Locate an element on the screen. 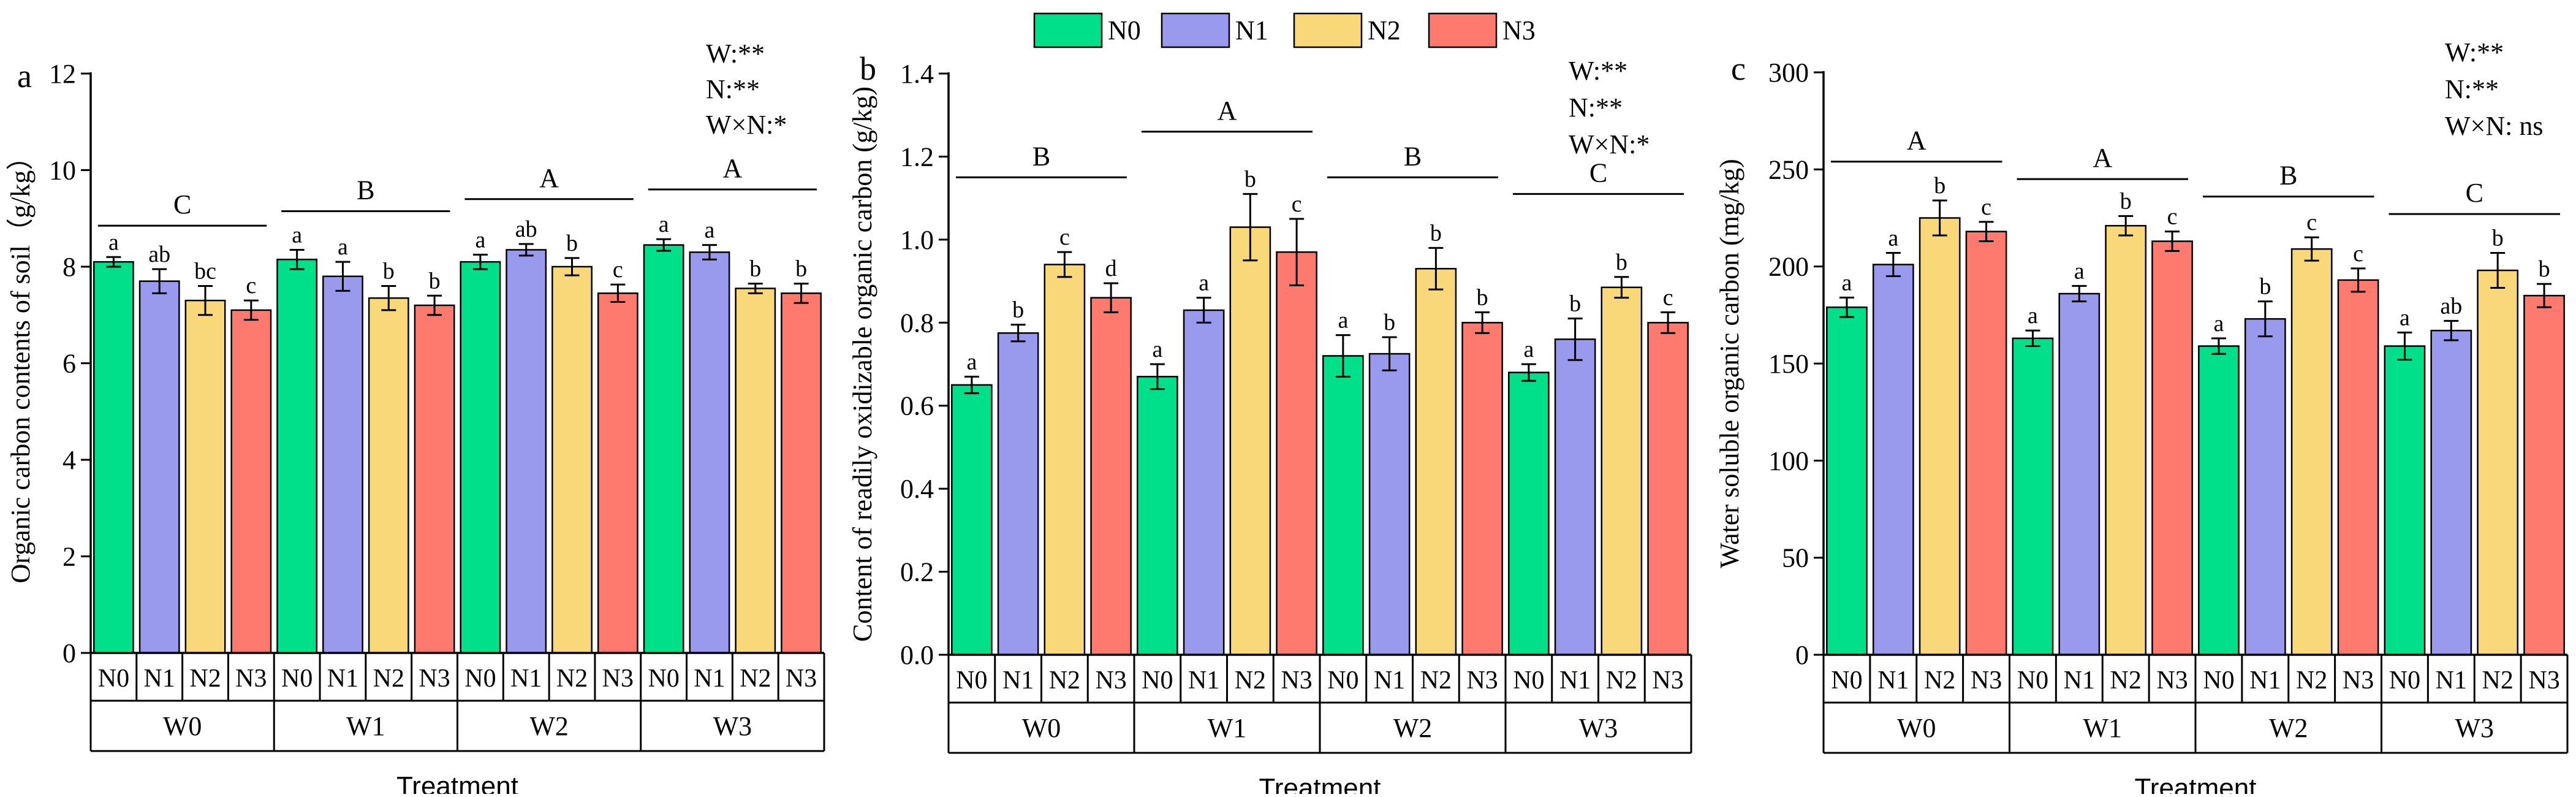 The image size is (2576, 797). significance-letter: bc is located at coordinates (205, 271).